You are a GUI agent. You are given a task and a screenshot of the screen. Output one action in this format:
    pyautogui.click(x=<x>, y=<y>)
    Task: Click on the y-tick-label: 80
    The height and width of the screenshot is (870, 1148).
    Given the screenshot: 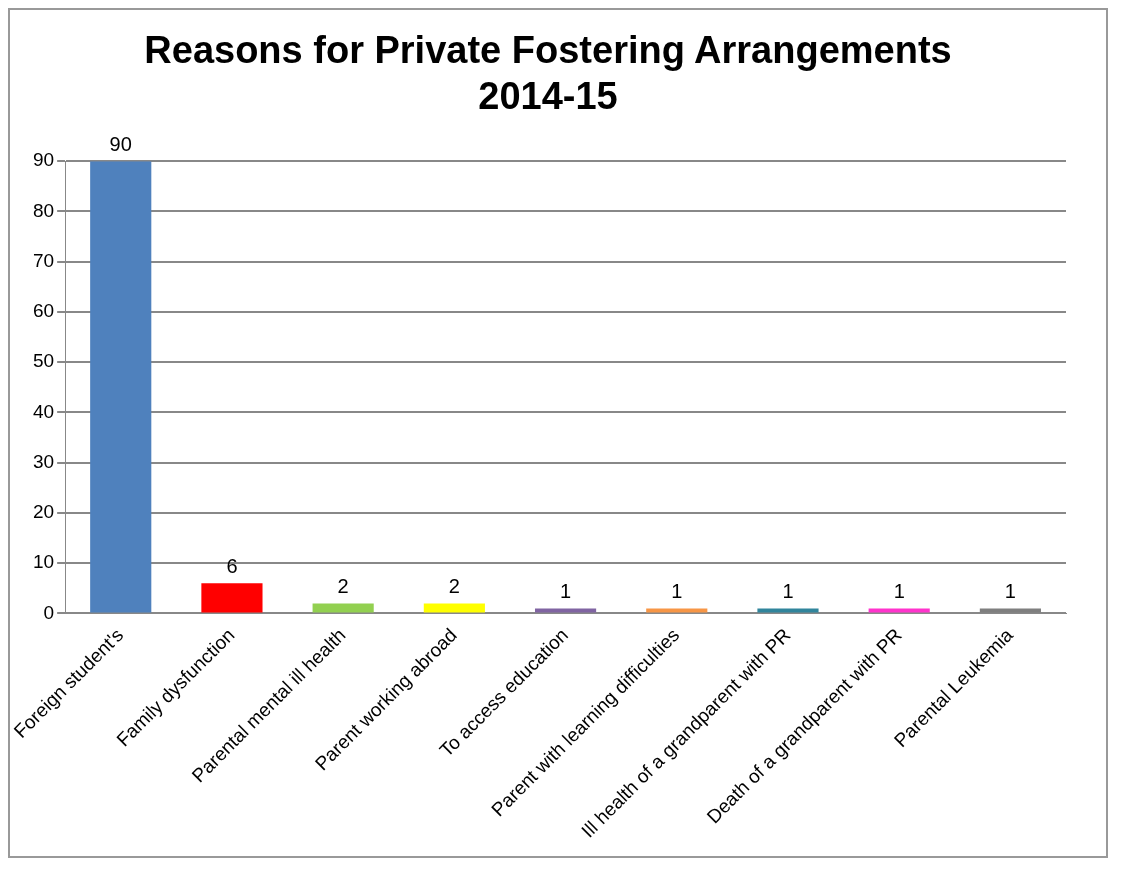 What is the action you would take?
    pyautogui.click(x=43, y=210)
    